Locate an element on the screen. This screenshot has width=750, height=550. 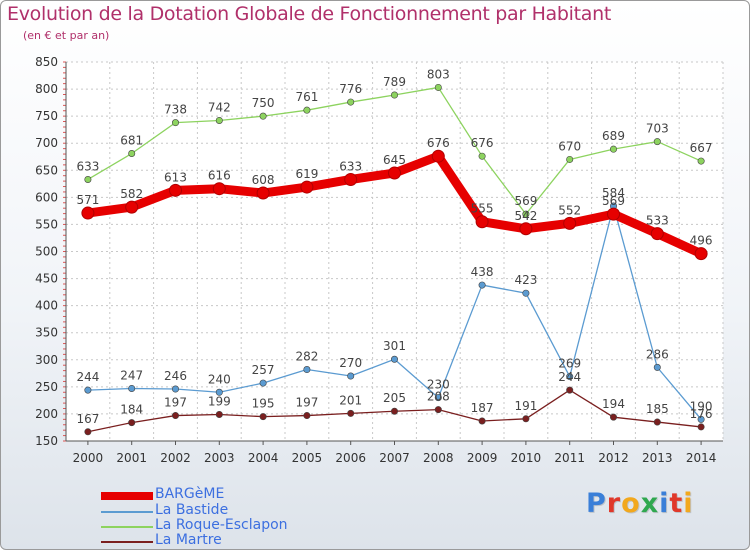
data-label-la-bastide: 247 is located at coordinates (131, 375).